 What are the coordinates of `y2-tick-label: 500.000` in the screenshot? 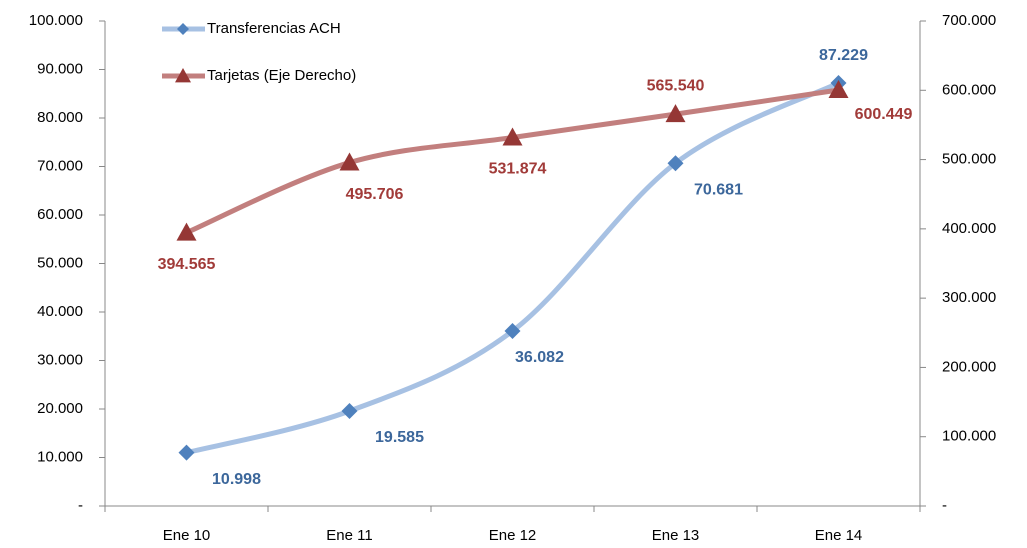 It's located at (969, 159).